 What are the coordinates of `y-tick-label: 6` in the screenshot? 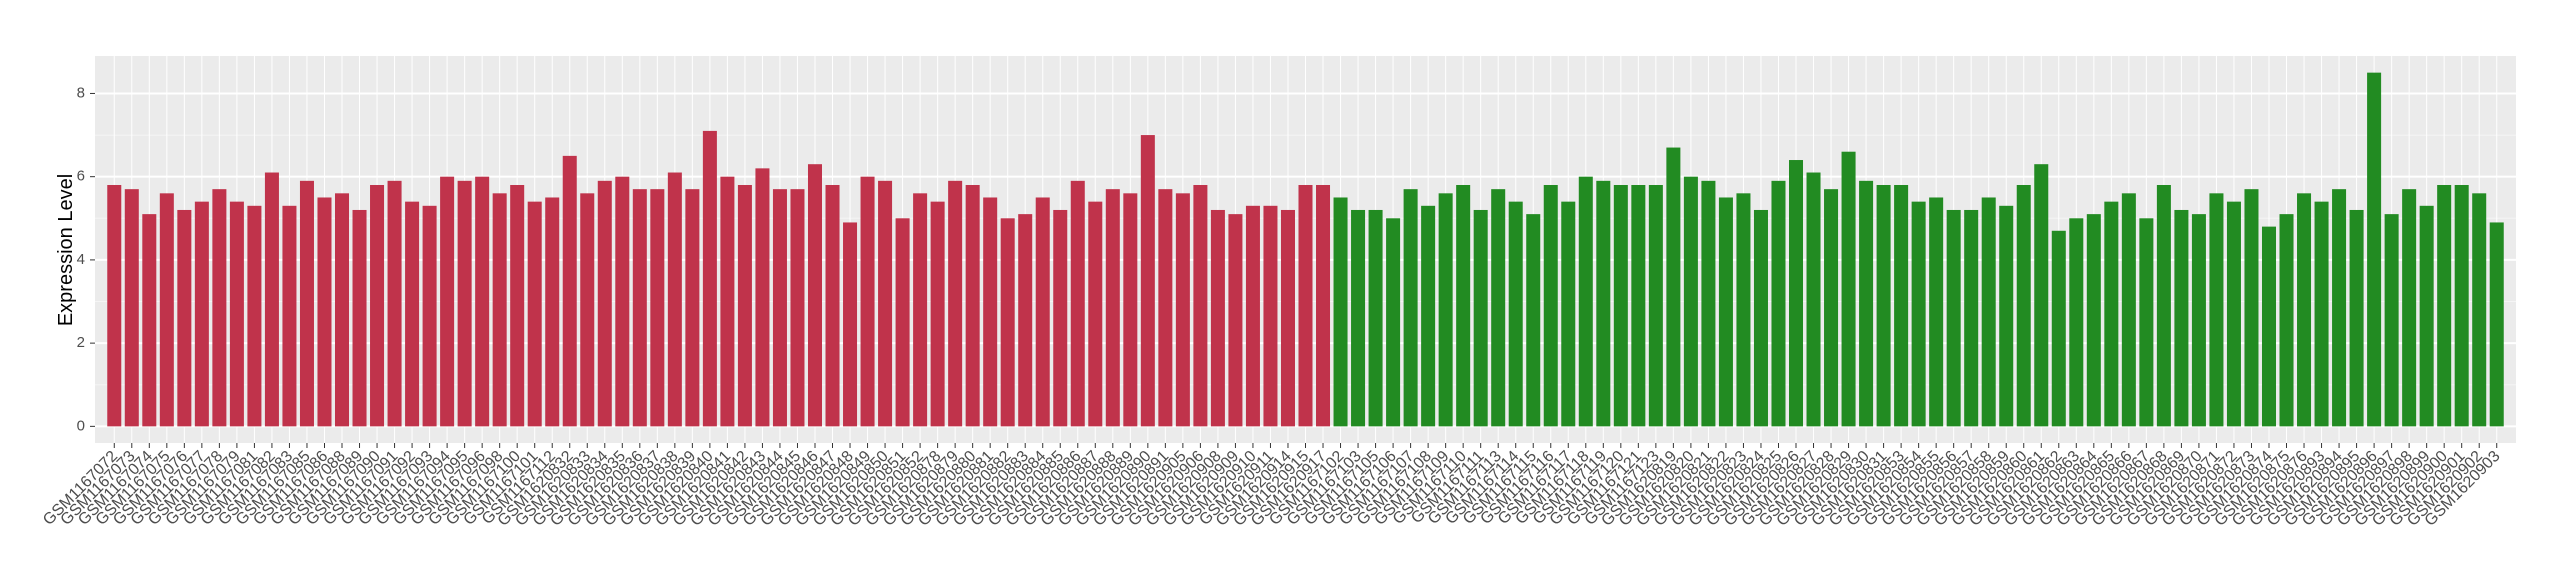 It's located at (81, 176).